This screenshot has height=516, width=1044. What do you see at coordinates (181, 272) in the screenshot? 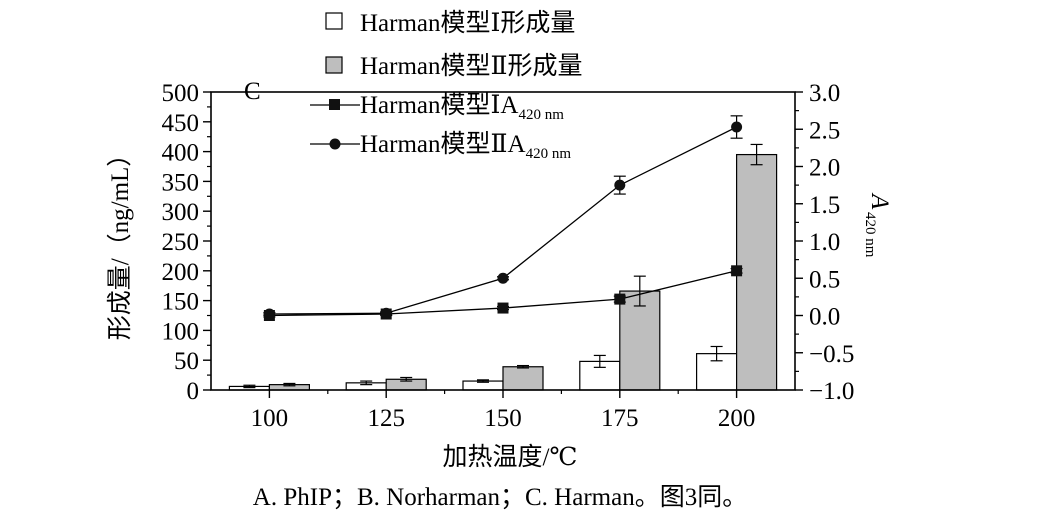
I see `y-left-tick-label: 200` at bounding box center [181, 272].